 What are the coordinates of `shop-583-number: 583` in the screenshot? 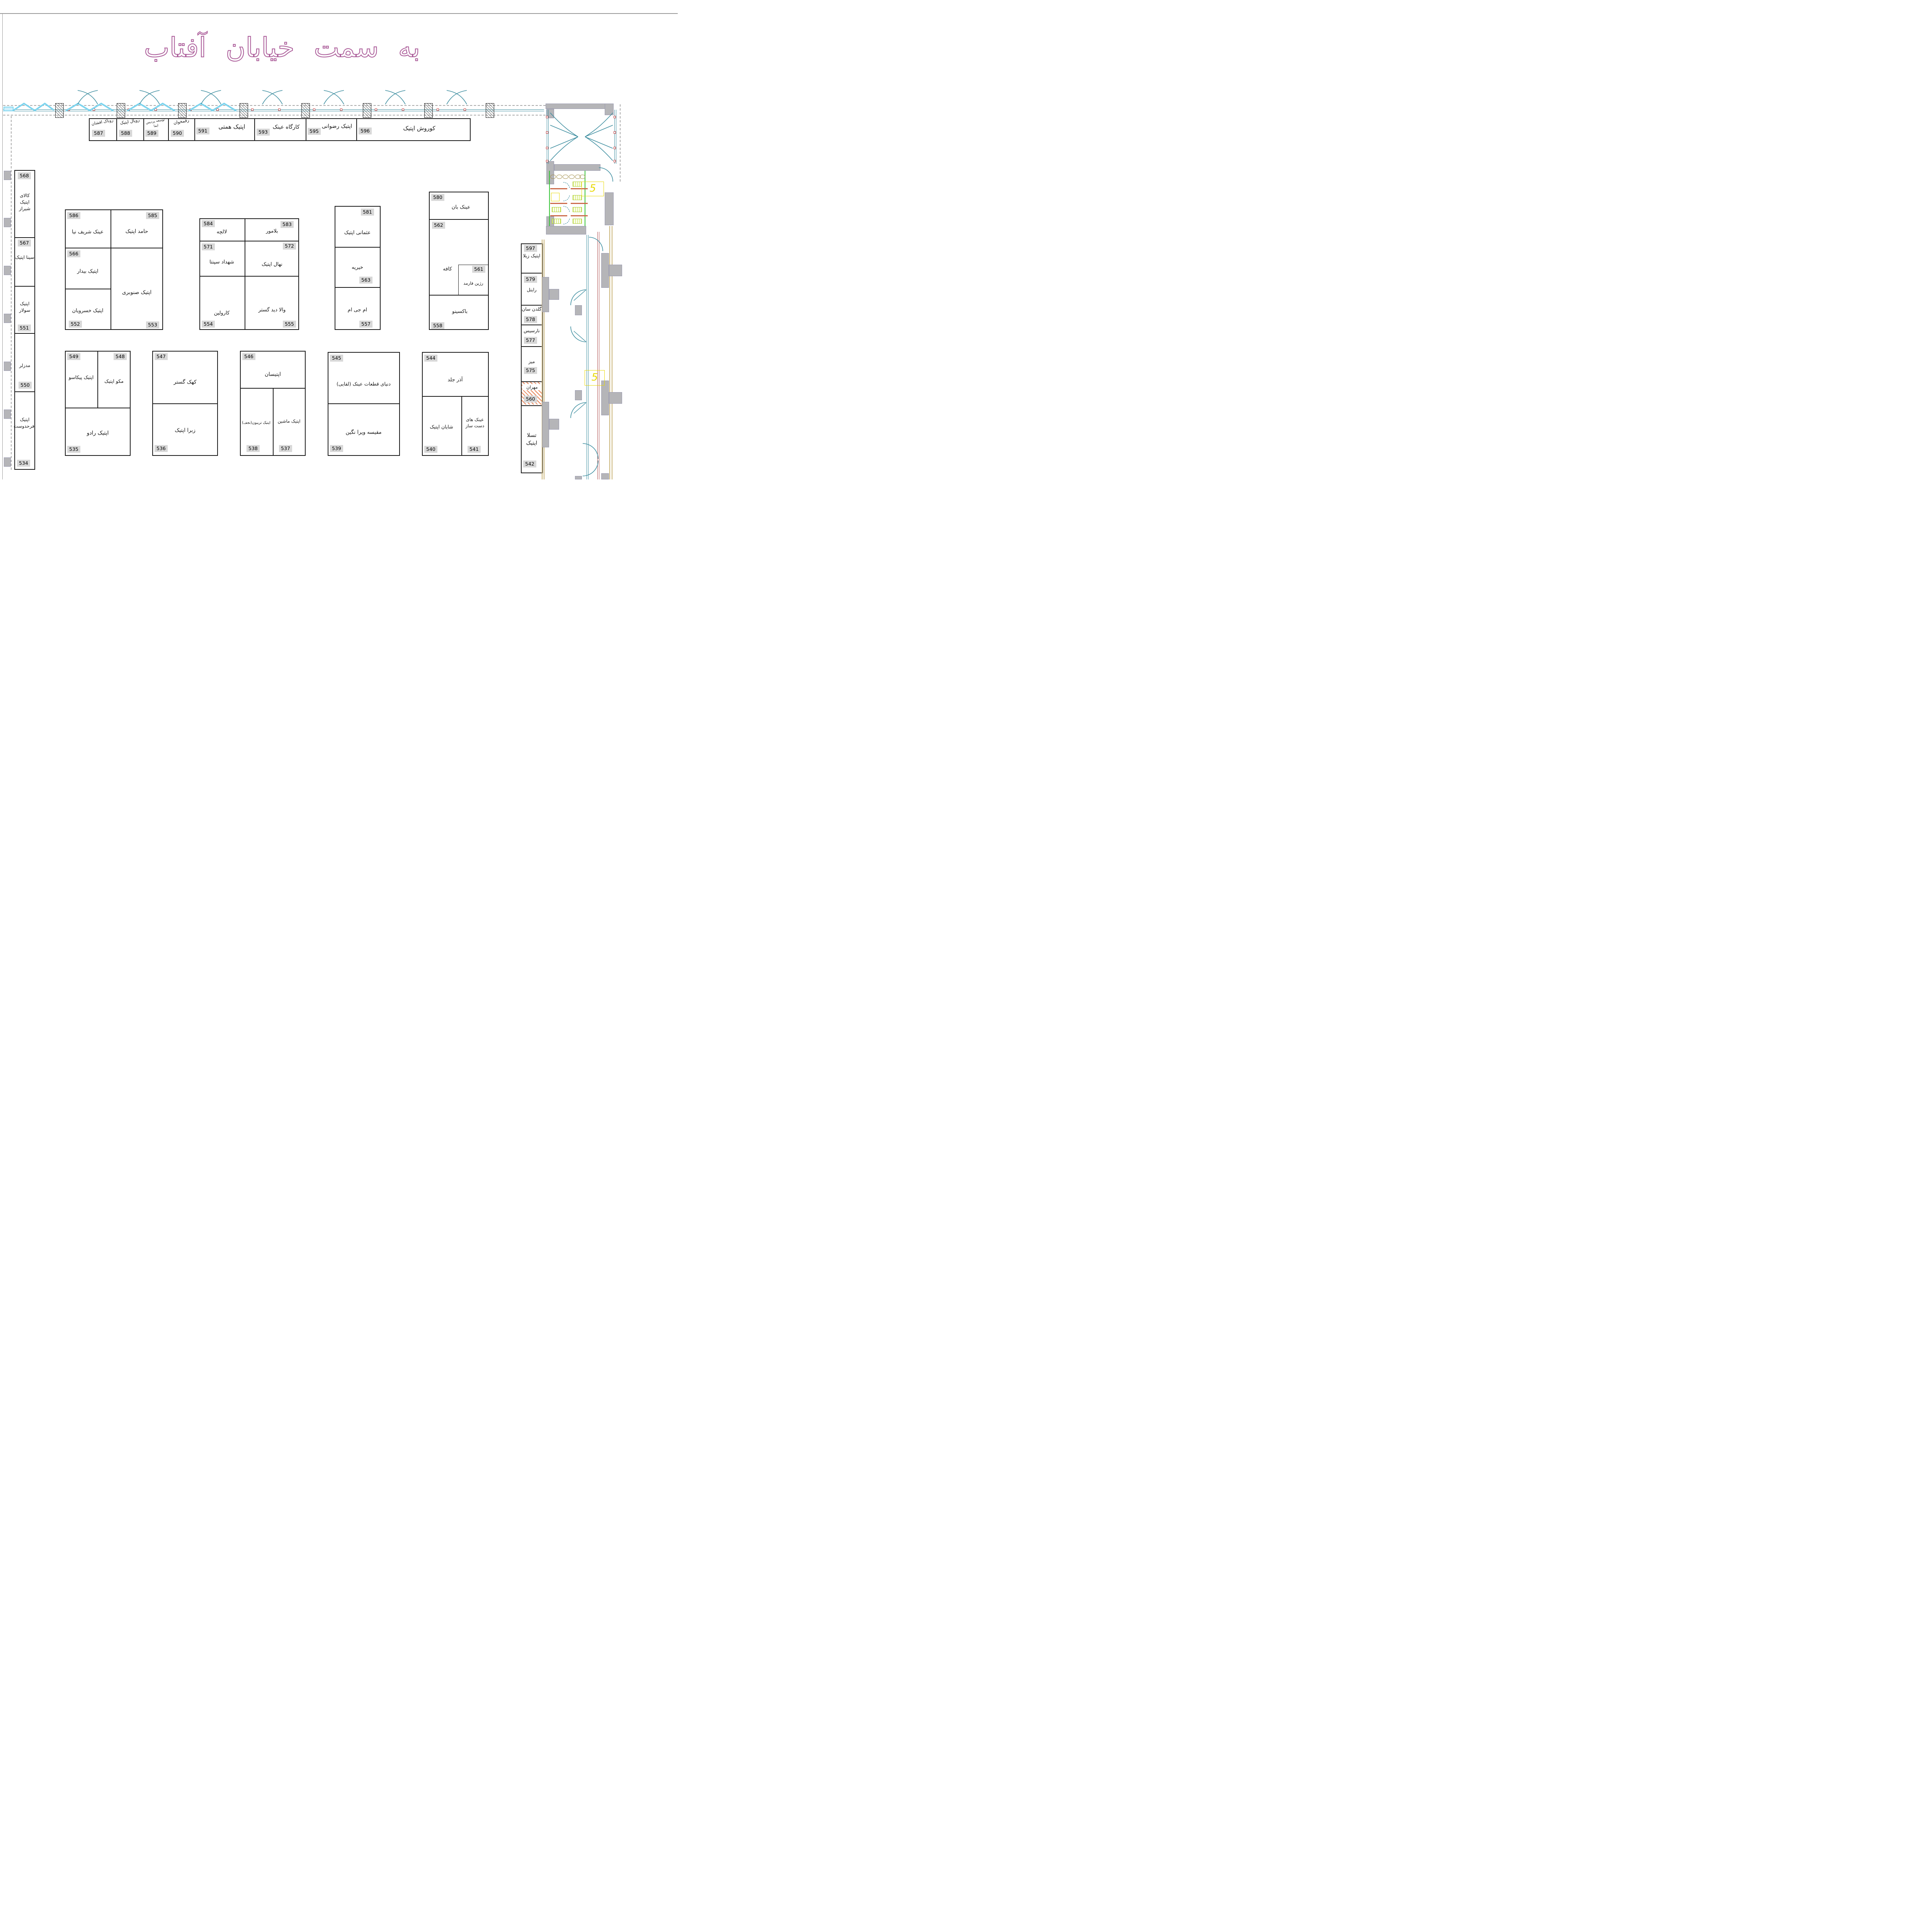 It's located at (287, 225).